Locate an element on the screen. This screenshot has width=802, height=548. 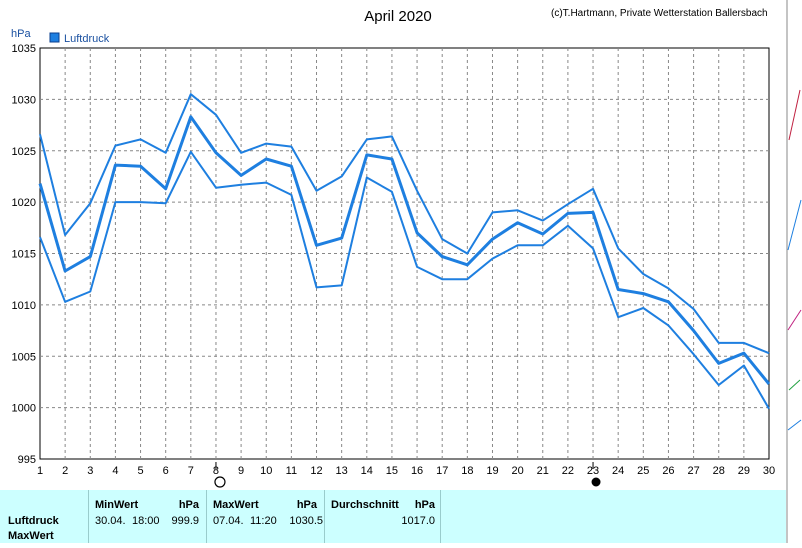
avg-unit: hPa is located at coordinates (424, 505).